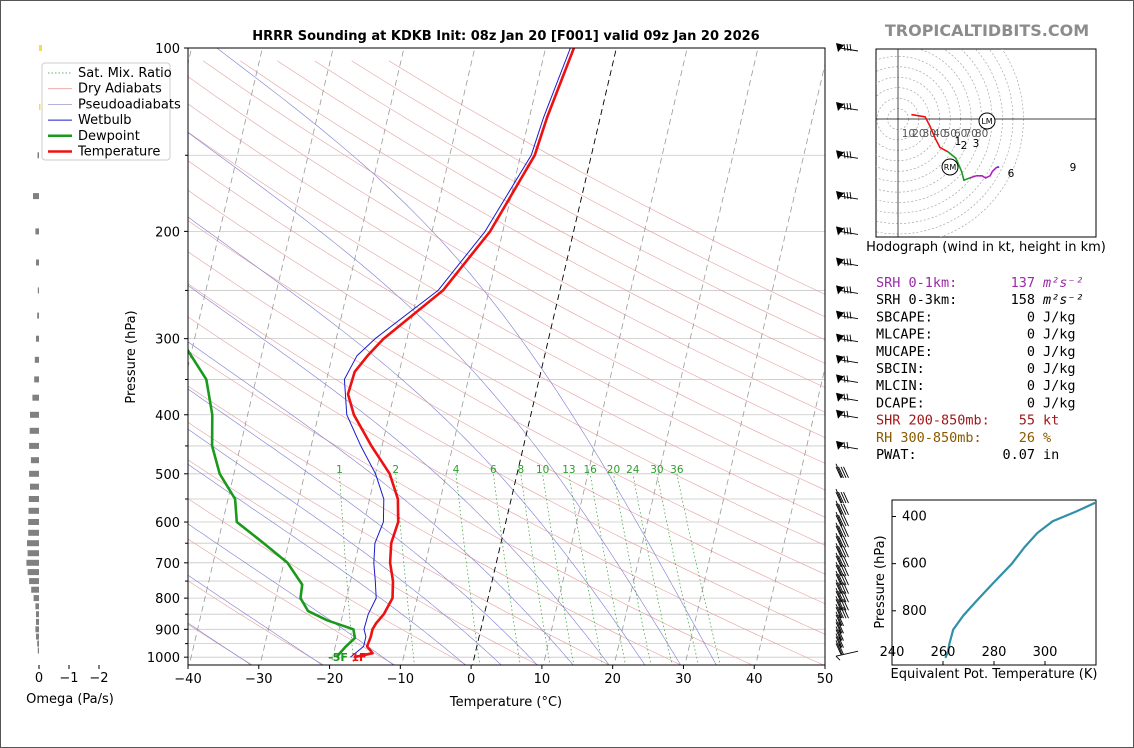  What do you see at coordinates (900, 386) in the screenshot?
I see `index-label: MLCIN:` at bounding box center [900, 386].